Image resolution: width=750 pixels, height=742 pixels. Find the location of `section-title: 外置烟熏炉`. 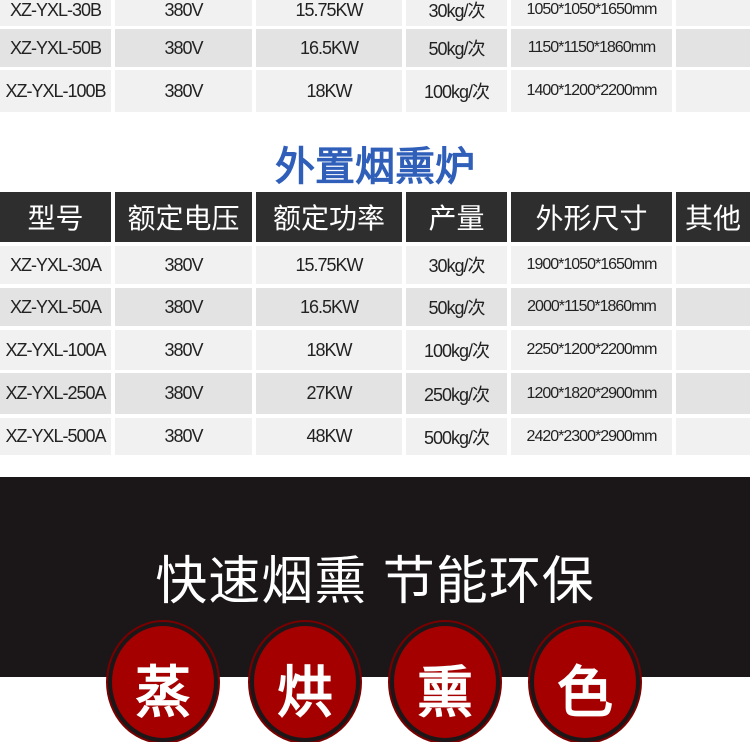

section-title: 外置烟熏炉 is located at coordinates (375, 167).